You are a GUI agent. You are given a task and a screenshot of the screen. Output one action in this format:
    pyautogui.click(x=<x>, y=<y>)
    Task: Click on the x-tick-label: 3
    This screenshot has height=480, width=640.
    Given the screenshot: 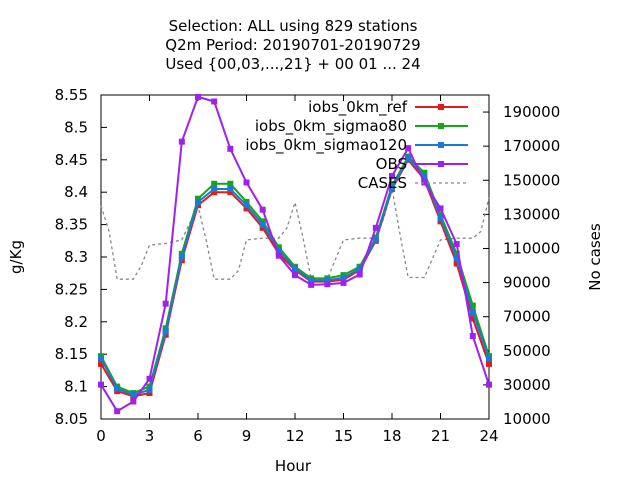 What is the action you would take?
    pyautogui.click(x=150, y=436)
    